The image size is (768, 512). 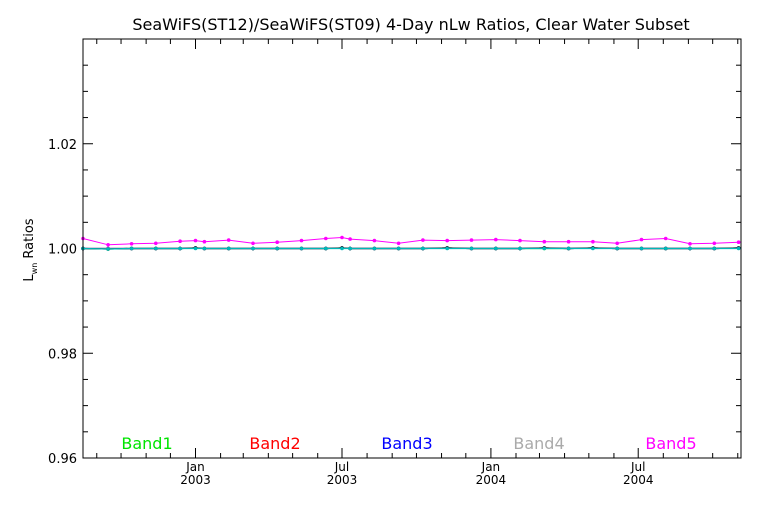 What do you see at coordinates (29, 240) in the screenshot?
I see `y-axis-label-rest: Ratios` at bounding box center [29, 240].